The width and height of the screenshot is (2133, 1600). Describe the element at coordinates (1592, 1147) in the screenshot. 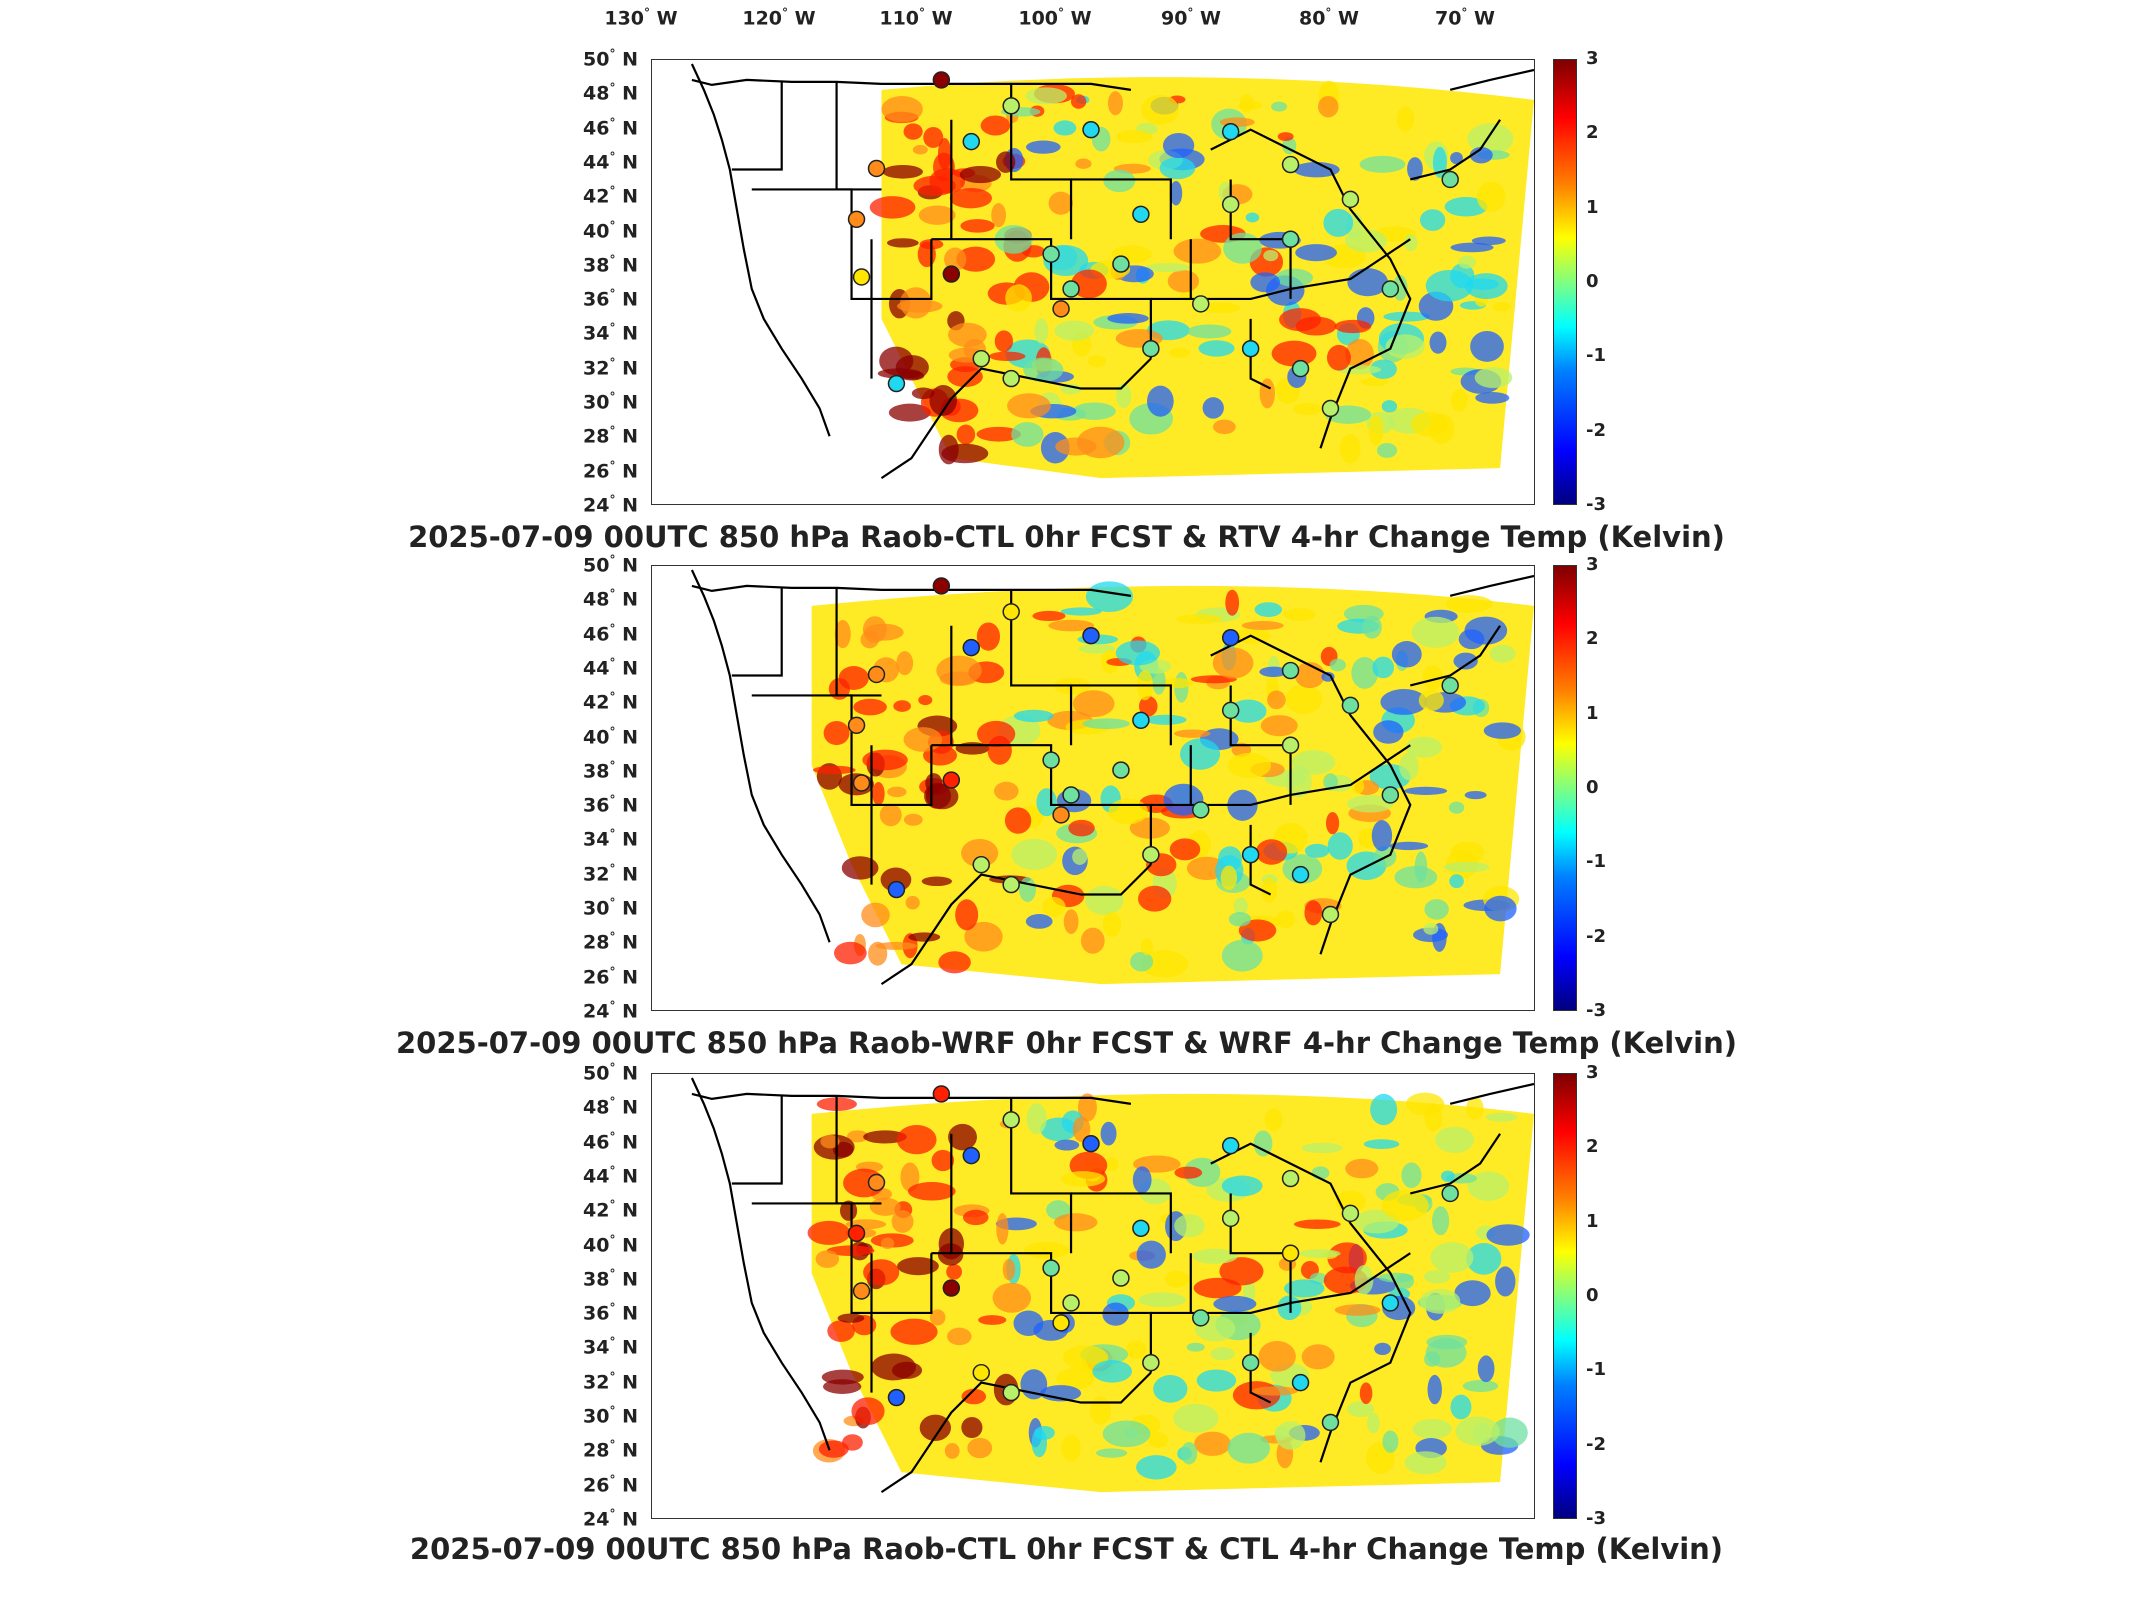

I see `colorbar-tick: 2` at that location.